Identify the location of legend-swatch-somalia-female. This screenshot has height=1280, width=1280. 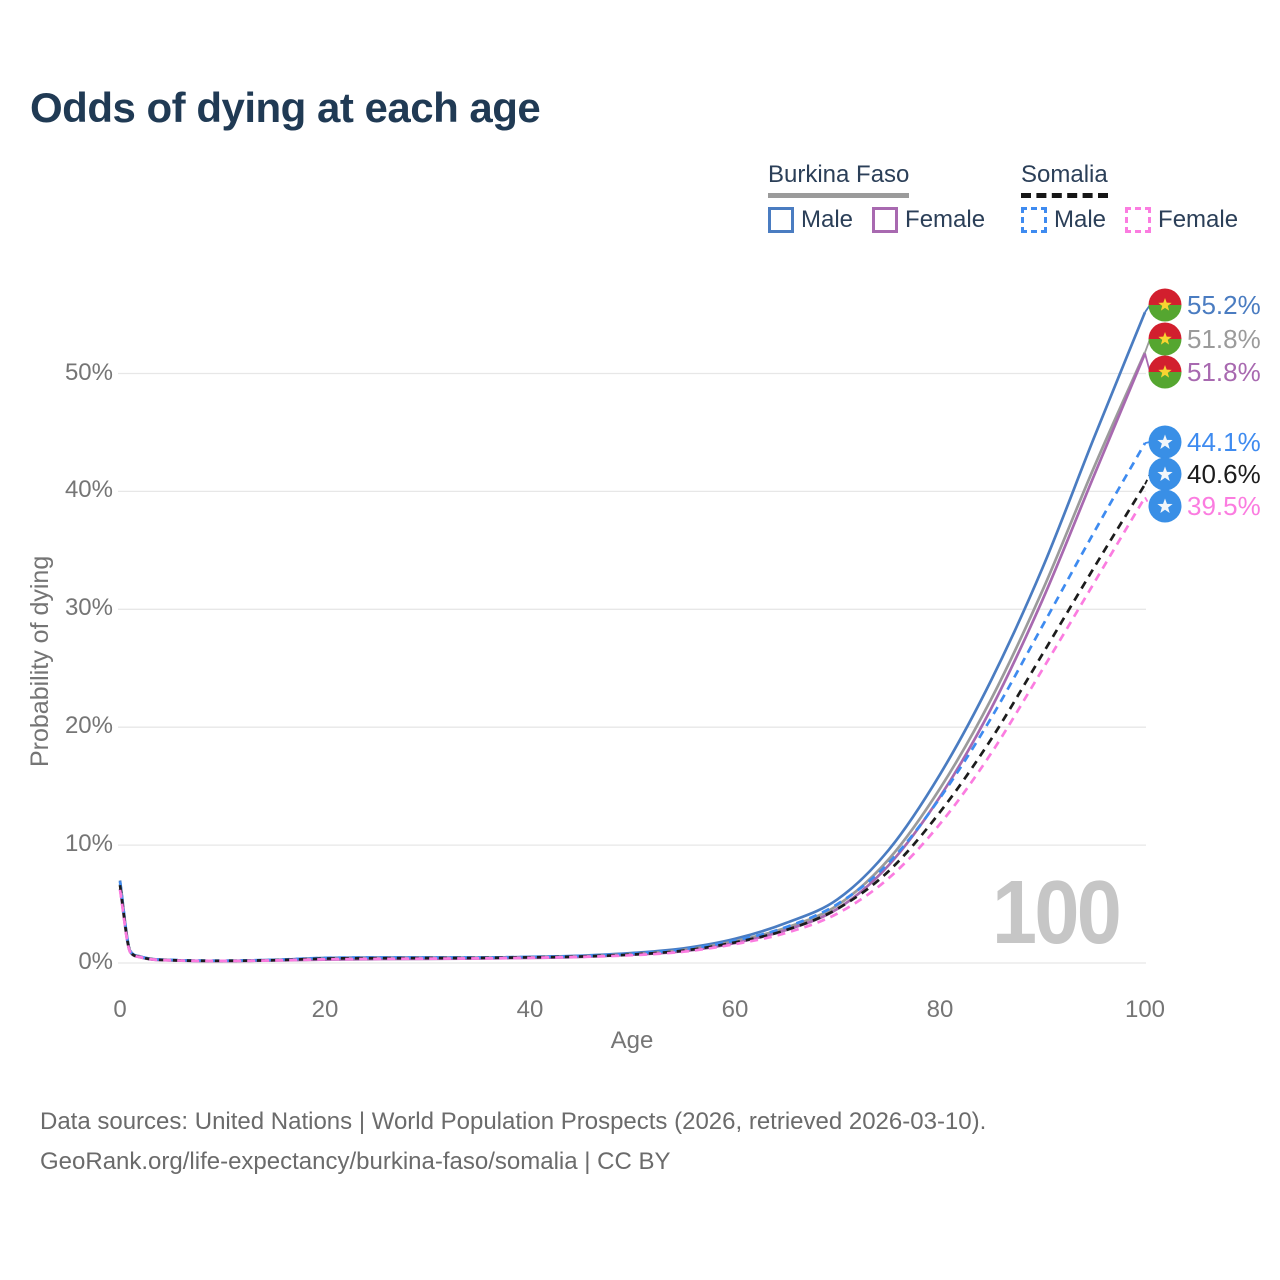
(1138, 220).